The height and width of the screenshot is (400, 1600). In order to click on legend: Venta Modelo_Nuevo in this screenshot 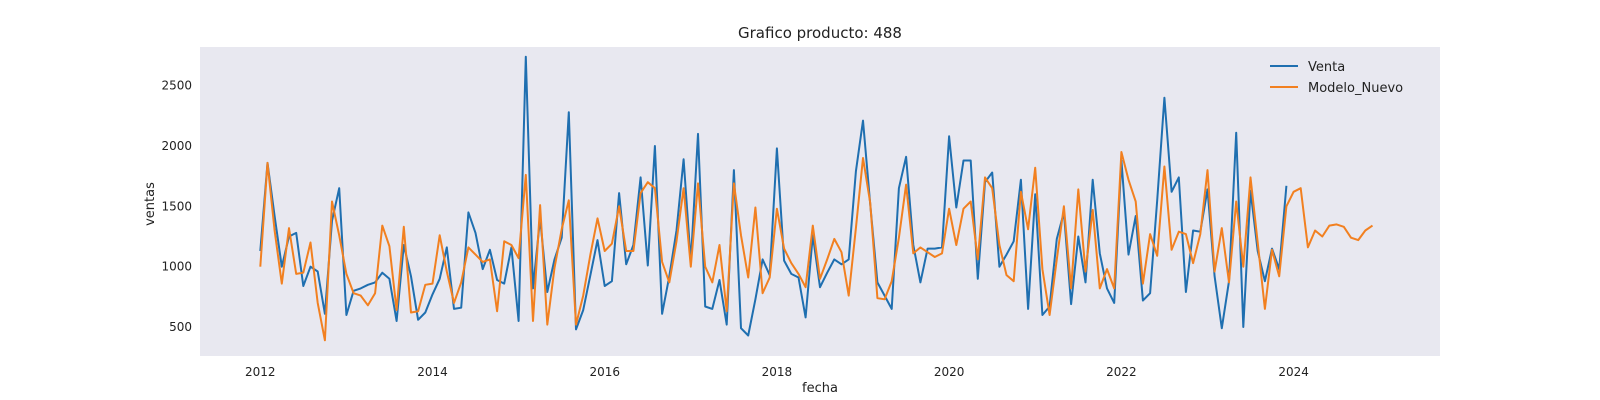, I will do `click(1336, 78)`.